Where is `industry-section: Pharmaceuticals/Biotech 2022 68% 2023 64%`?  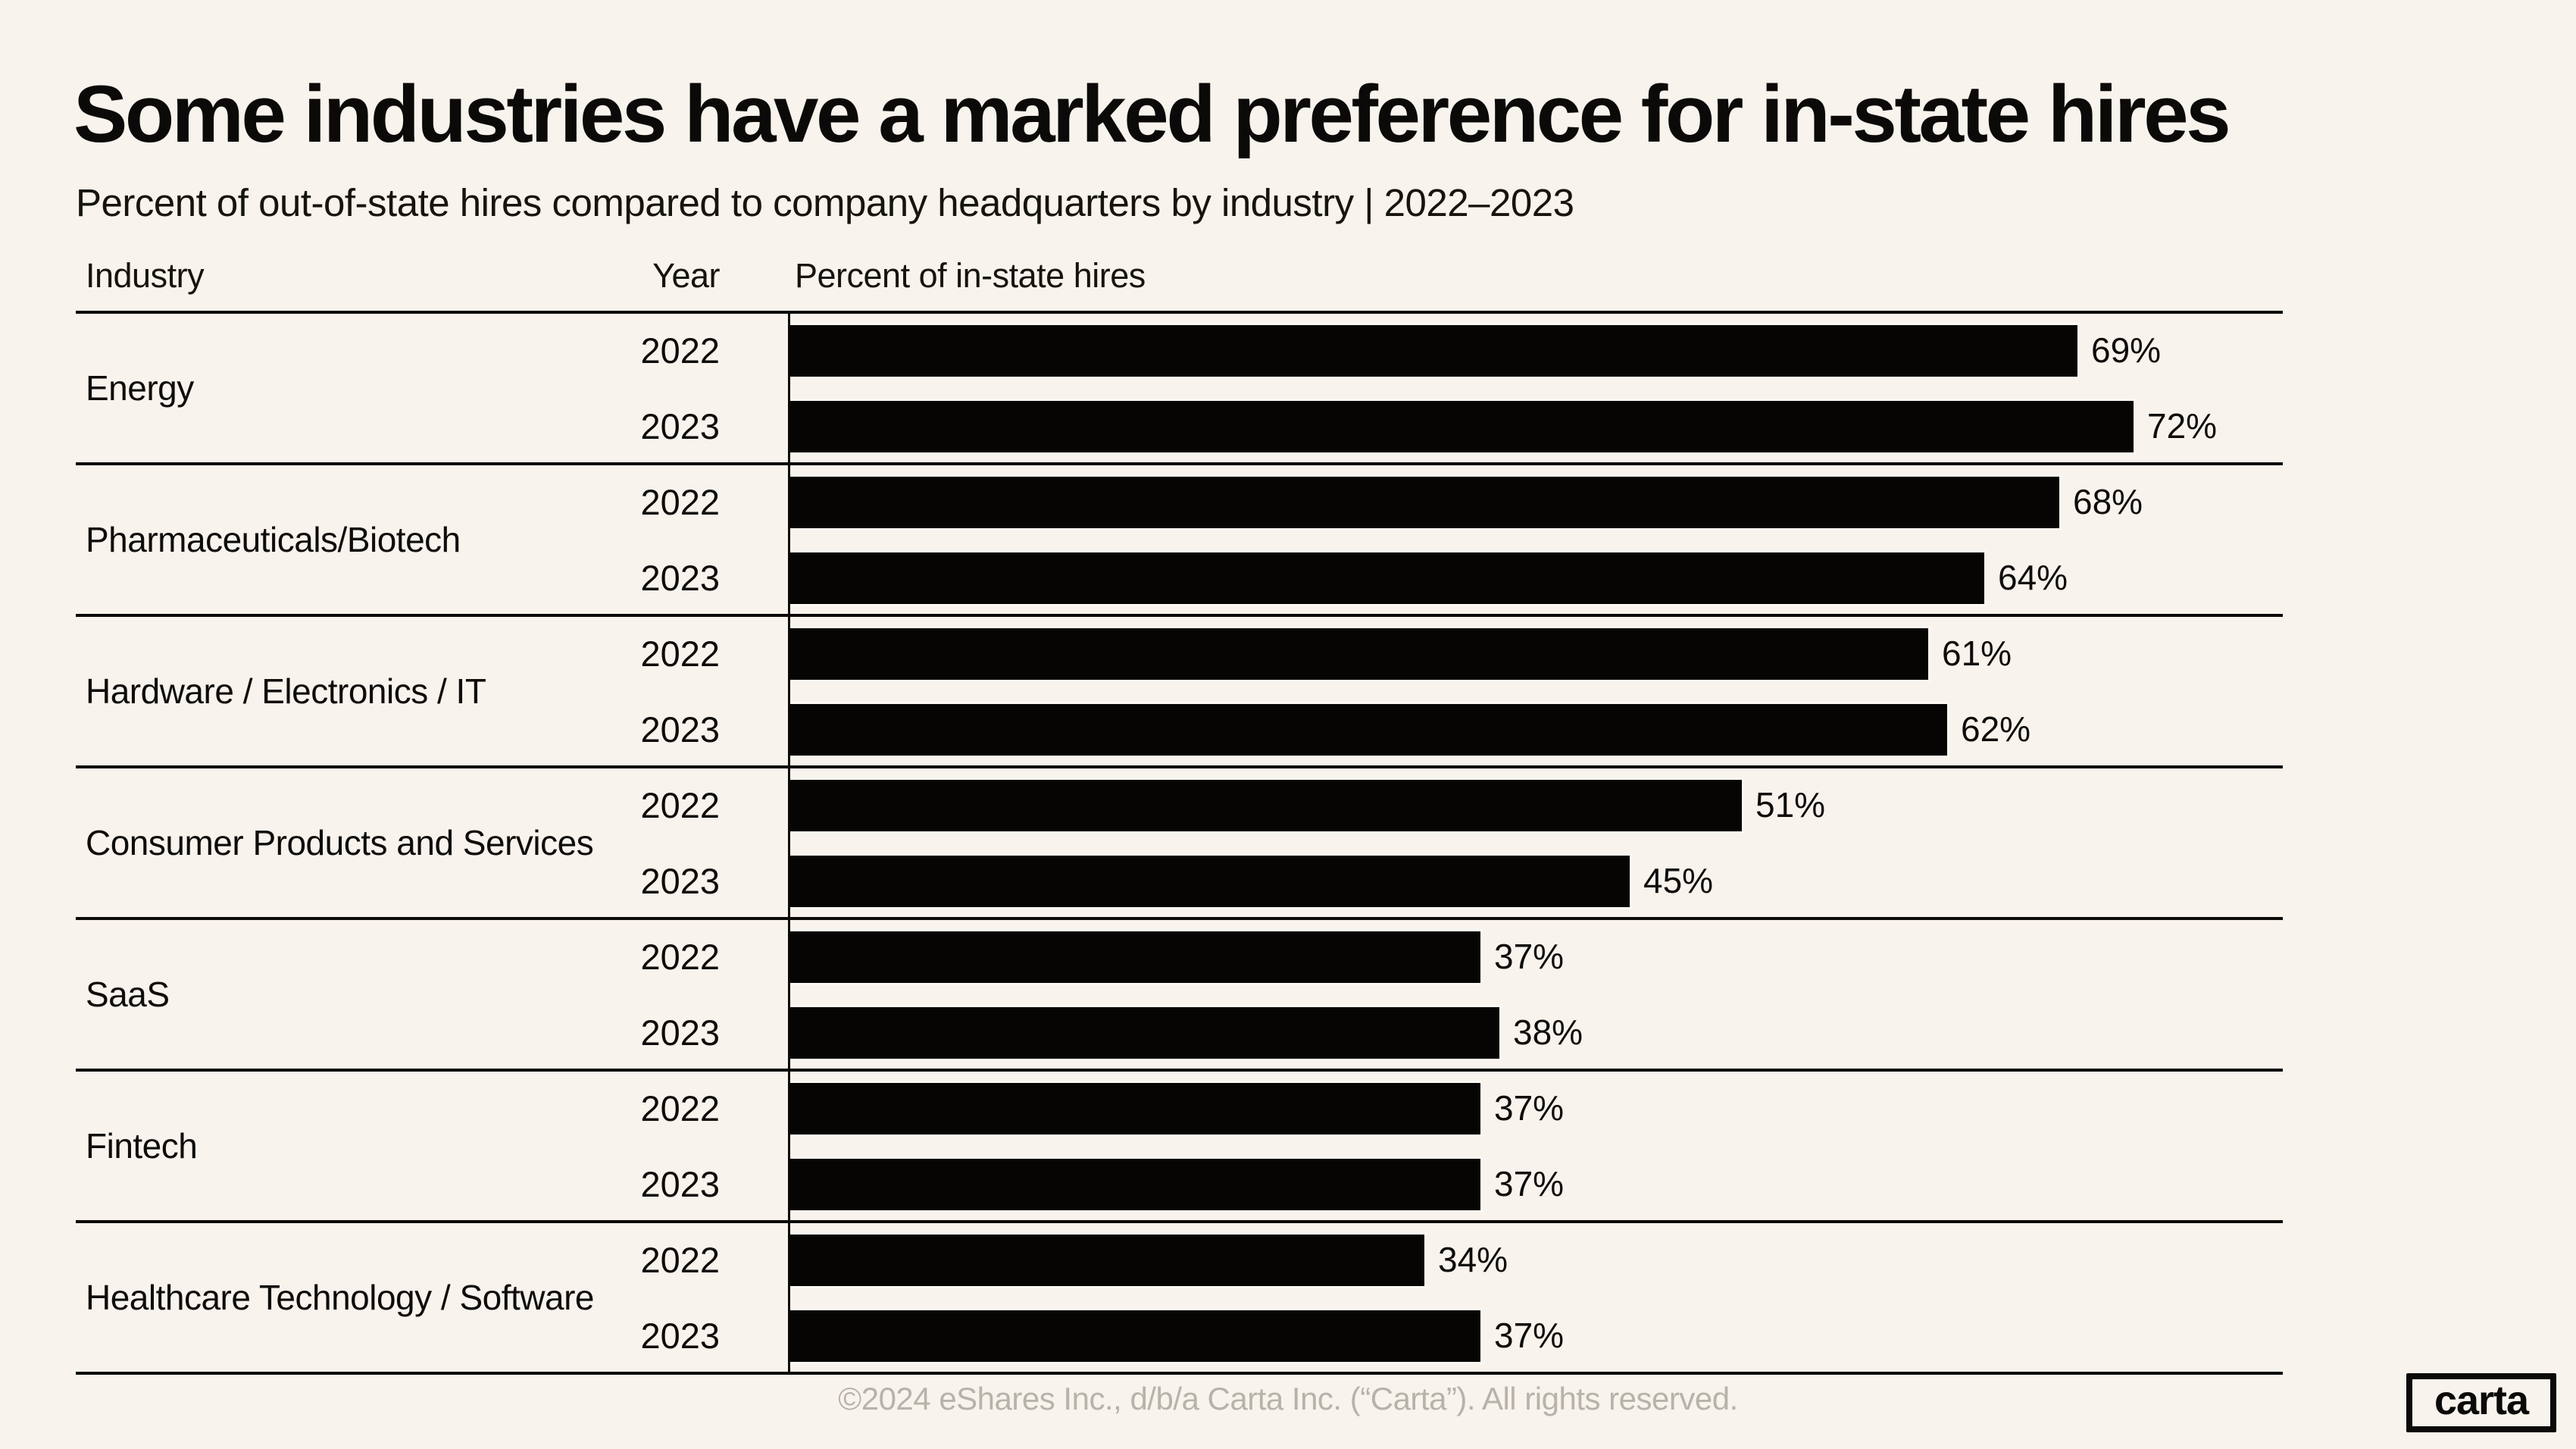
industry-section: Pharmaceuticals/Biotech 2022 68% 2023 64% is located at coordinates (1179, 538).